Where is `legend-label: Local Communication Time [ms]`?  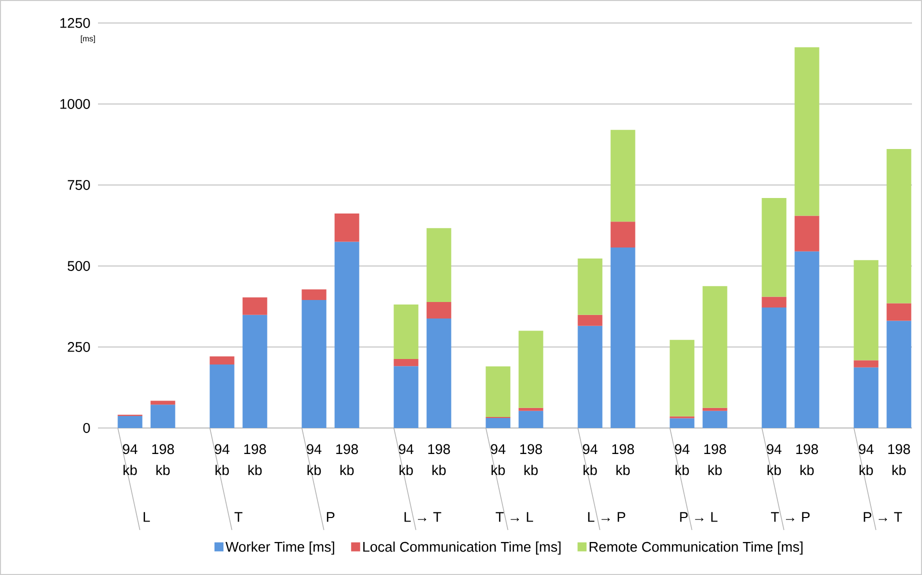 legend-label: Local Communication Time [ms] is located at coordinates (462, 548).